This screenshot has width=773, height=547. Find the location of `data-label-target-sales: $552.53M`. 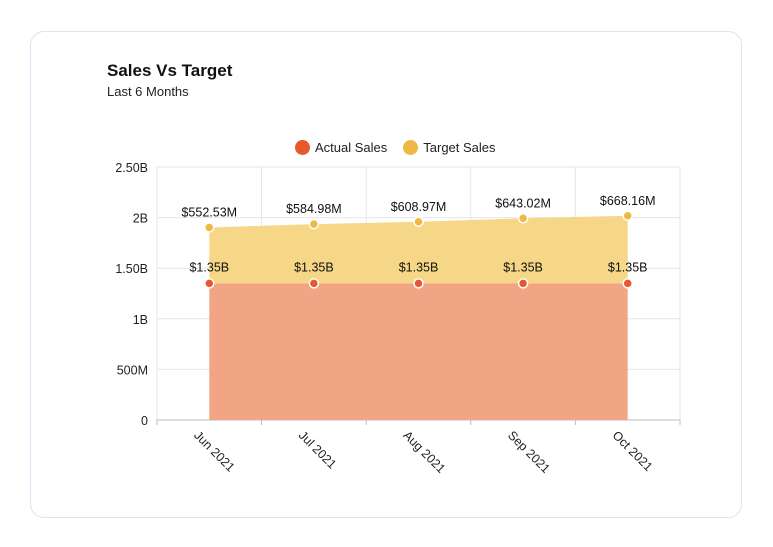

data-label-target-sales: $552.53M is located at coordinates (209, 212).